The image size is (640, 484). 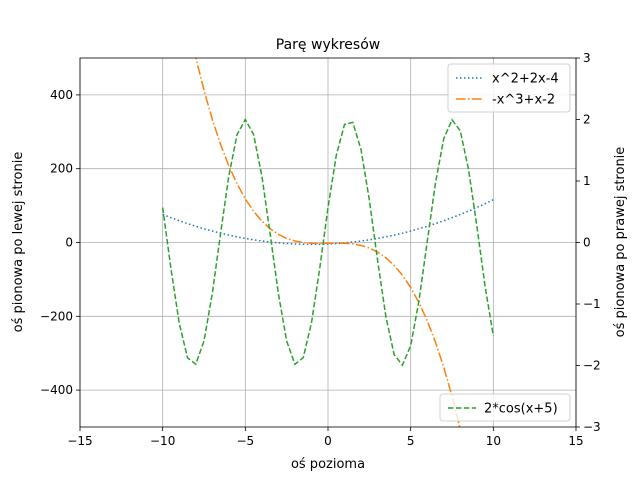 What do you see at coordinates (523, 100) in the screenshot?
I see `legend-label: -x^3+x-2` at bounding box center [523, 100].